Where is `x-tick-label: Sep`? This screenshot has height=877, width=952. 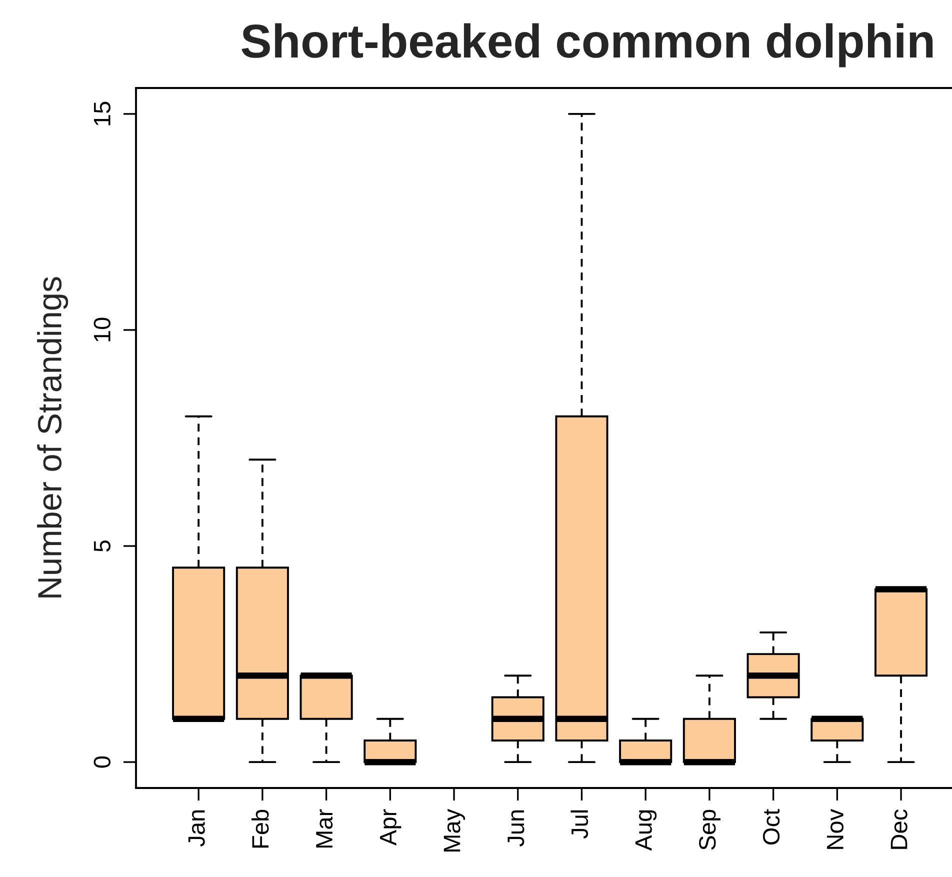 x-tick-label: Sep is located at coordinates (709, 830).